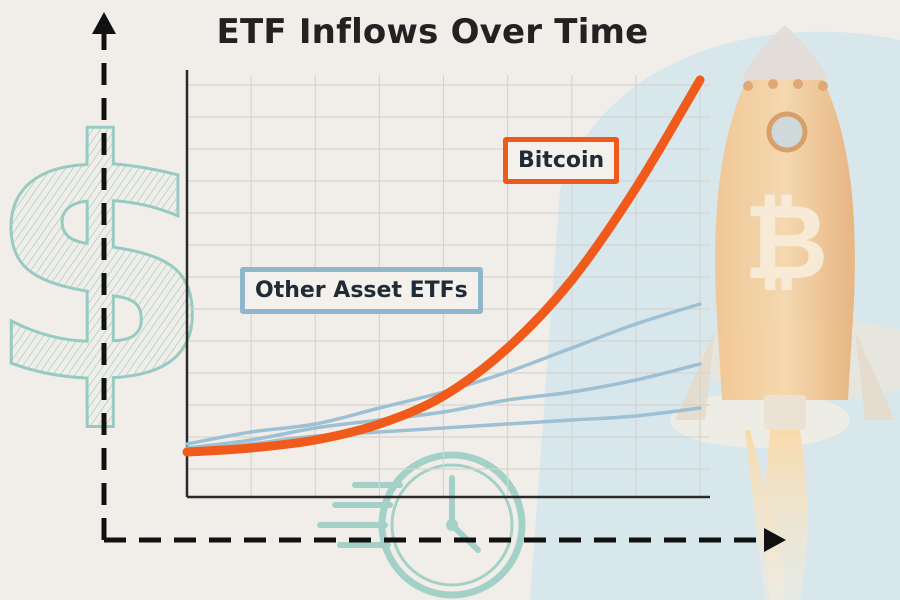  Describe the element at coordinates (432, 32) in the screenshot. I see `chart-title: ETF Inflows Over Time` at that location.